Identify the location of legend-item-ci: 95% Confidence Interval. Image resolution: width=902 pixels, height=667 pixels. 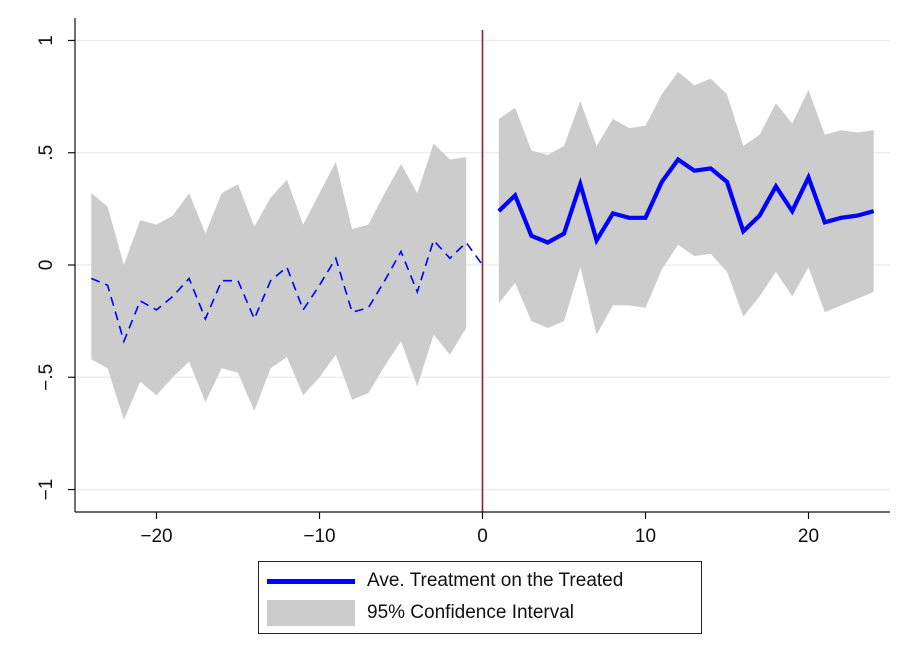
(420, 613).